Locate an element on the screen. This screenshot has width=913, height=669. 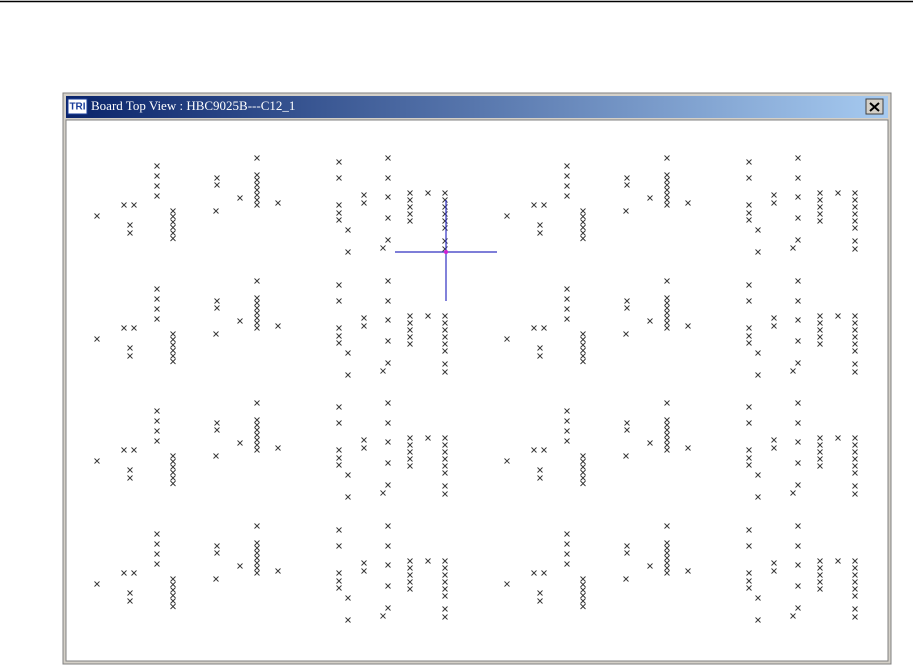
close-icon is located at coordinates (874, 107).